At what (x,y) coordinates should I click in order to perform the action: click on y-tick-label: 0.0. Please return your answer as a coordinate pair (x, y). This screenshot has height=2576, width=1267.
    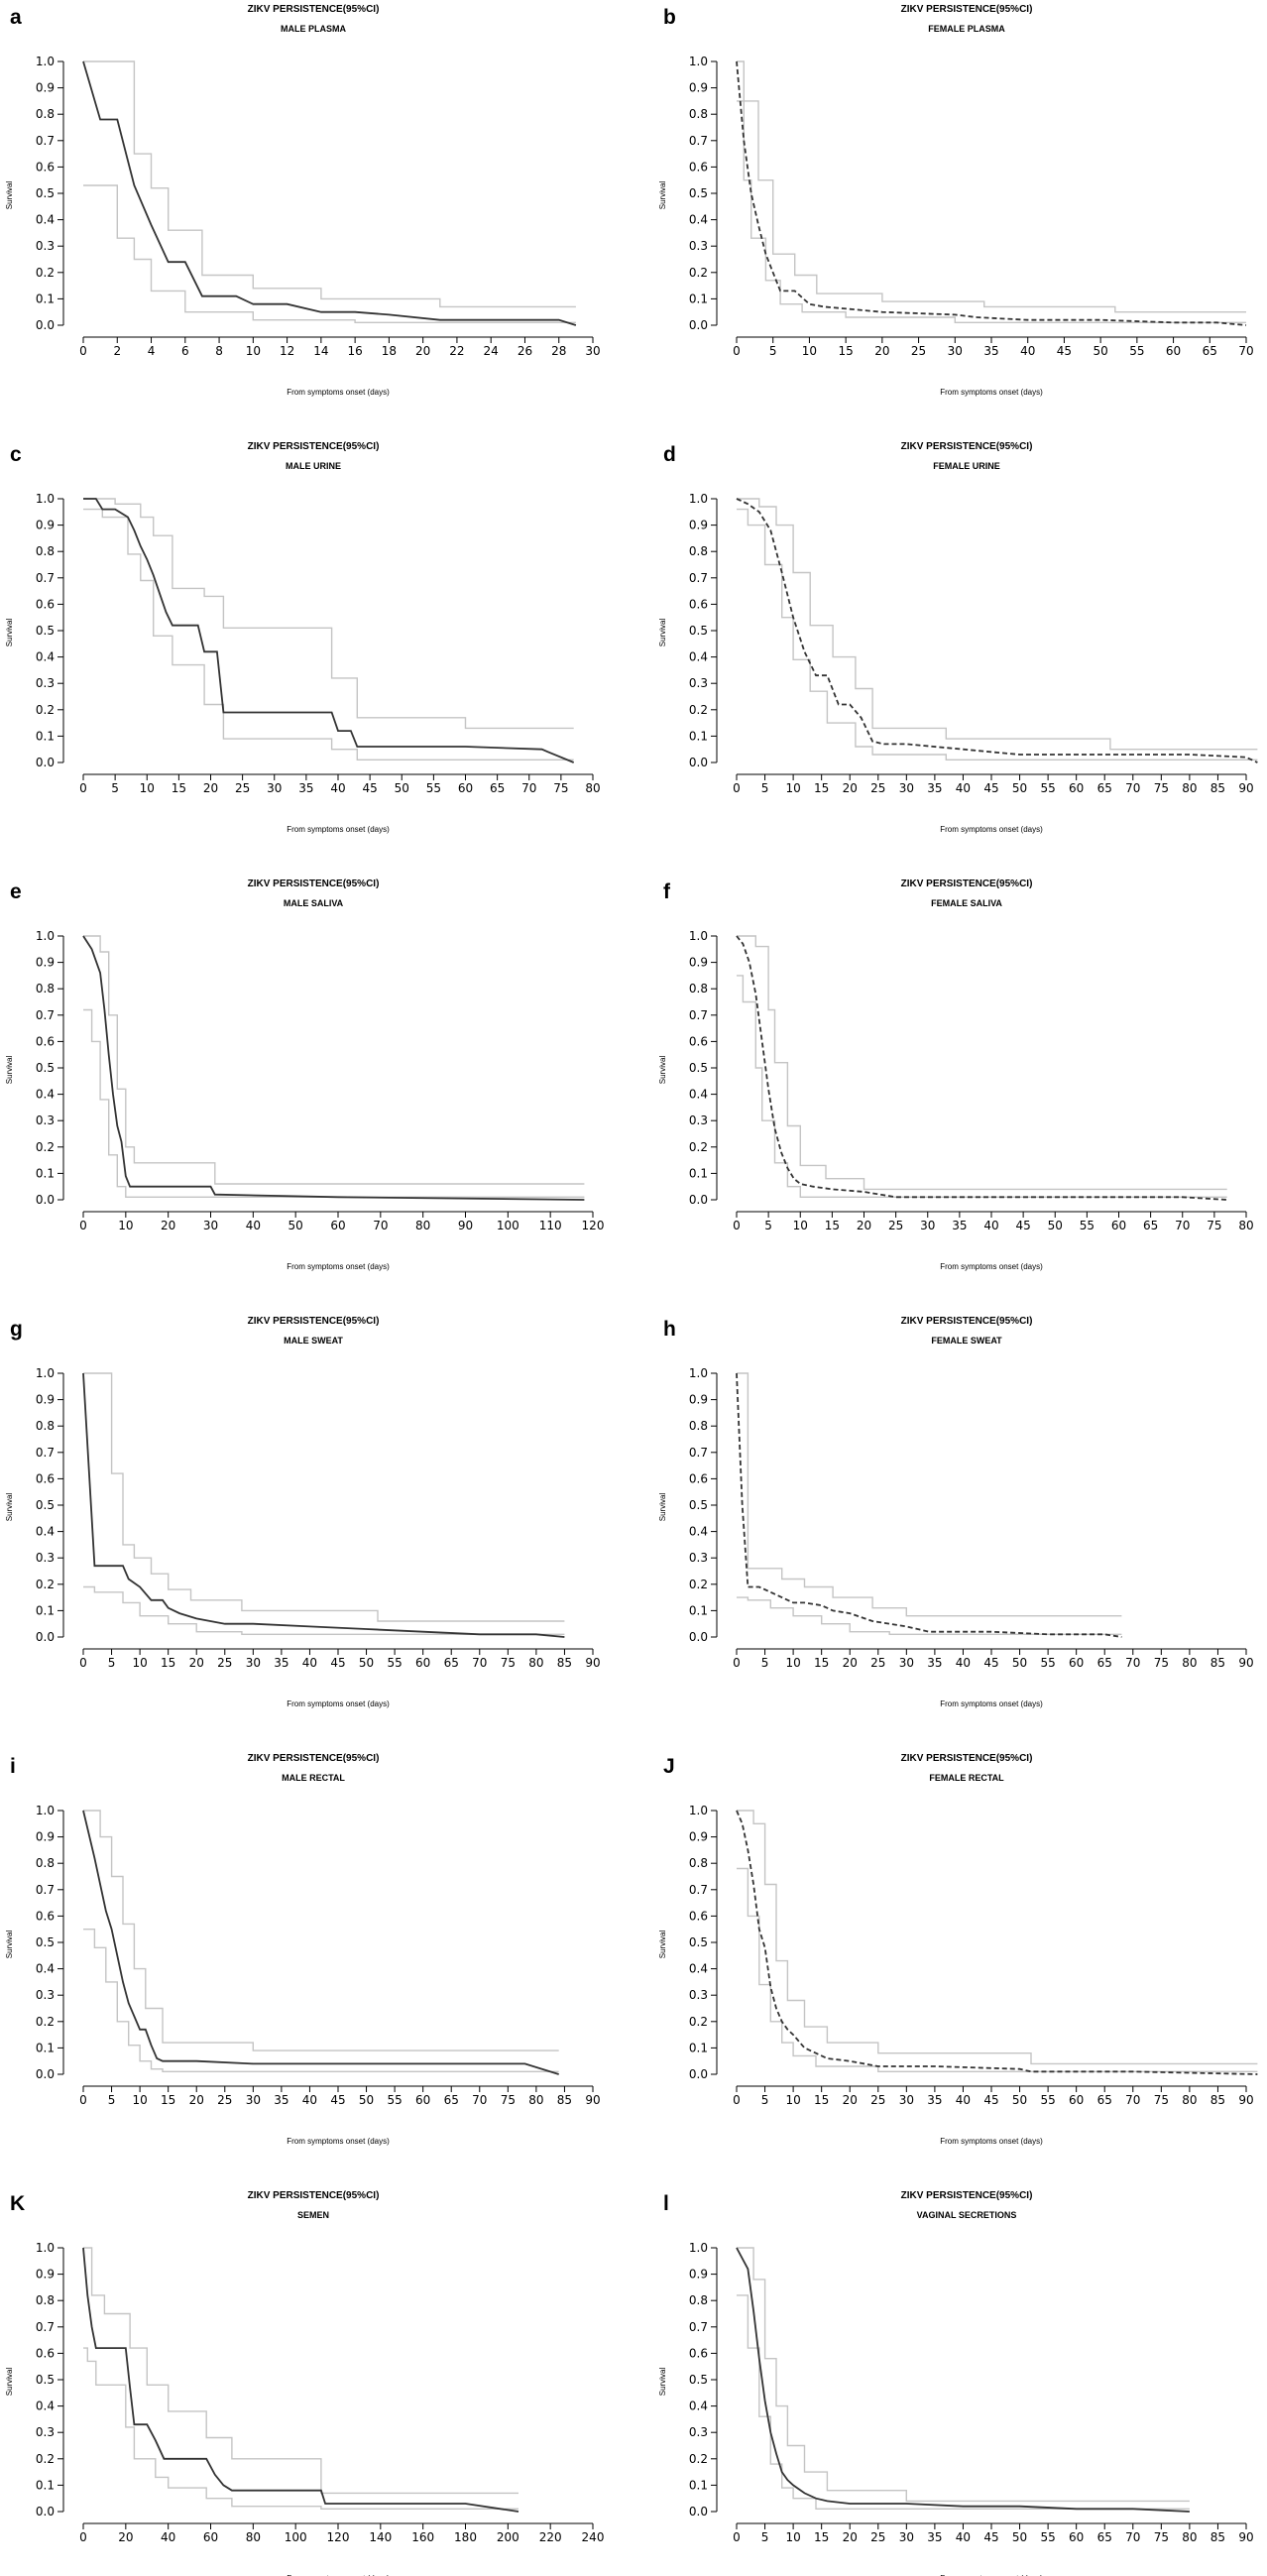
    Looking at the image, I should click on (45, 1200).